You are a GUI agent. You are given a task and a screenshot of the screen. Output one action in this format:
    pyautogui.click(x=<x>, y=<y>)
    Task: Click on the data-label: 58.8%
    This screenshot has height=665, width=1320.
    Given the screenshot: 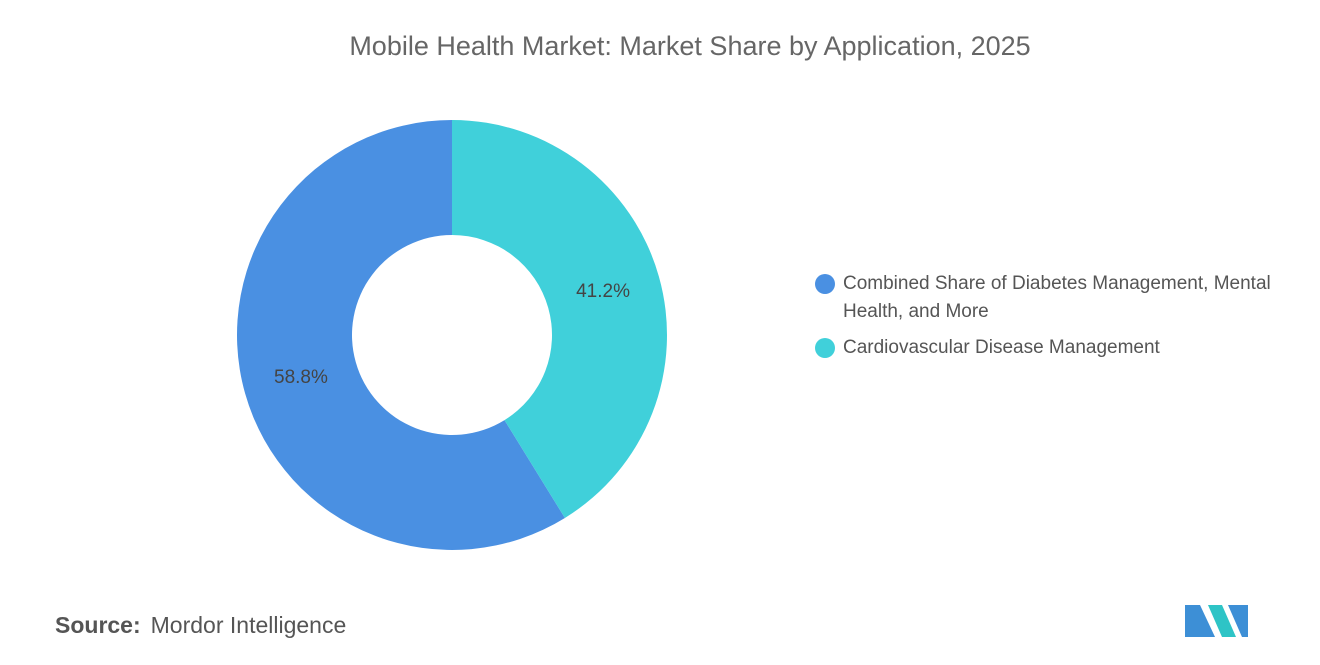 What is the action you would take?
    pyautogui.click(x=301, y=377)
    